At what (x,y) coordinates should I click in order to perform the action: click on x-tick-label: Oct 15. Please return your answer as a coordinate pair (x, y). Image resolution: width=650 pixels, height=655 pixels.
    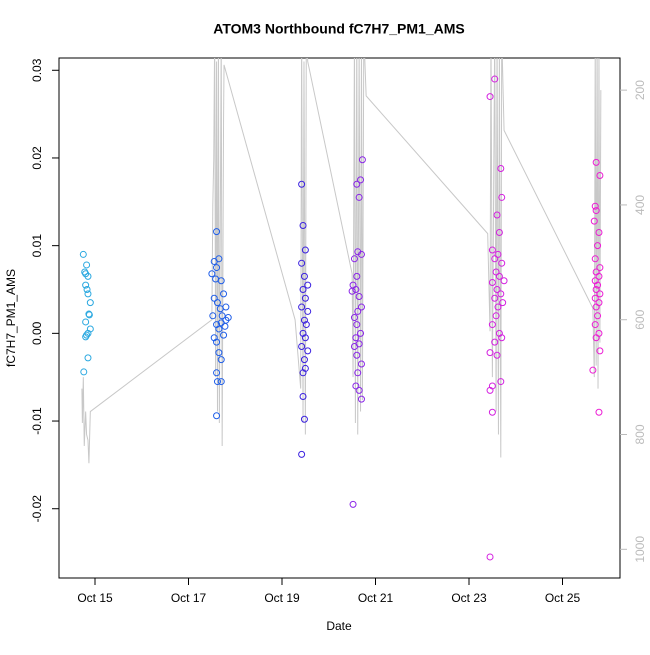
    Looking at the image, I should click on (95, 598).